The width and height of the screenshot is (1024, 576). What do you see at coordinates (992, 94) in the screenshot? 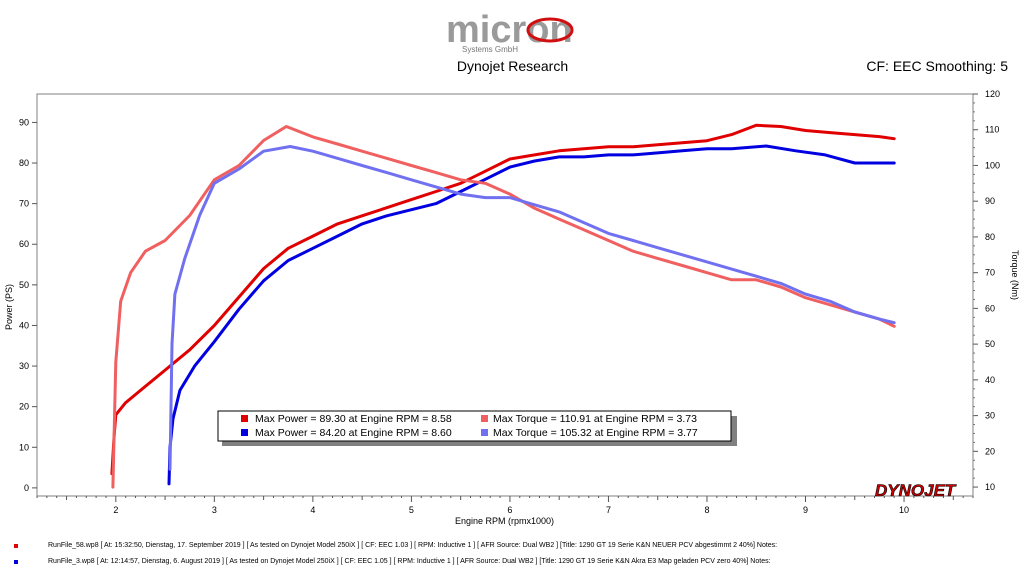
I see `y-right-tick-label: 120` at bounding box center [992, 94].